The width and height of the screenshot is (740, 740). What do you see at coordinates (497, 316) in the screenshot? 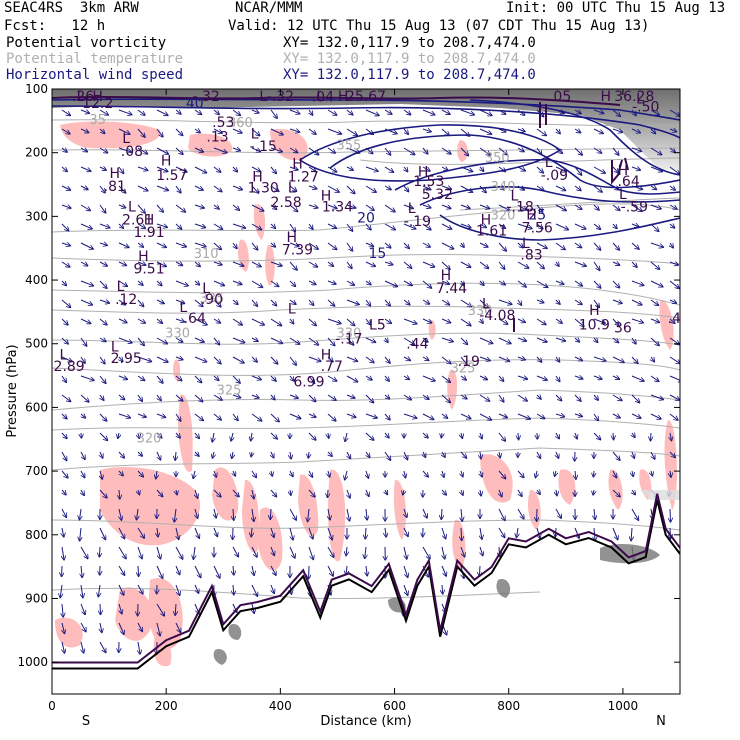
I see `pv-extremum-label: -4.08` at bounding box center [497, 316].